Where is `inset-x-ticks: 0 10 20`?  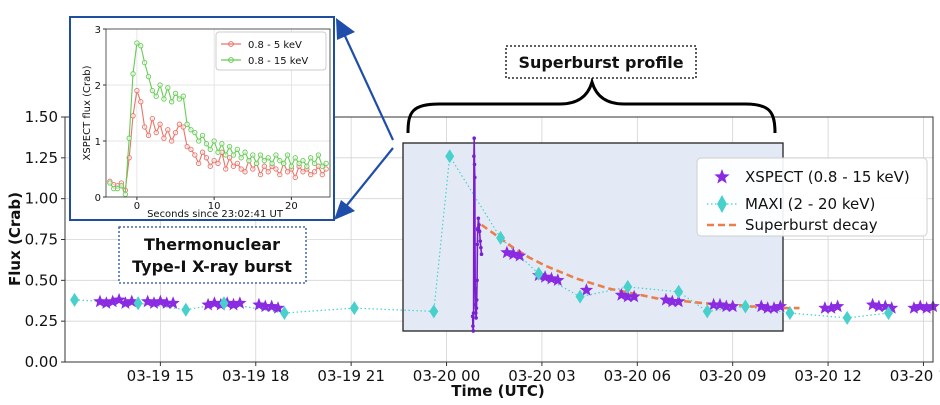 inset-x-ticks: 0 10 20 is located at coordinates (216, 204).